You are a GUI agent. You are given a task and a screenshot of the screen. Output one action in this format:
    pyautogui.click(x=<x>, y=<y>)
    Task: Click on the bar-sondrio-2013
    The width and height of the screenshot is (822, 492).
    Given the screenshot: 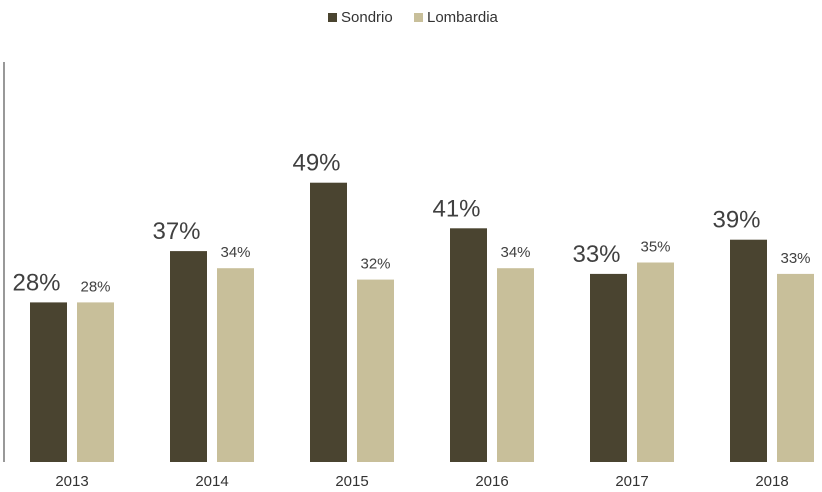 What is the action you would take?
    pyautogui.click(x=48, y=382)
    